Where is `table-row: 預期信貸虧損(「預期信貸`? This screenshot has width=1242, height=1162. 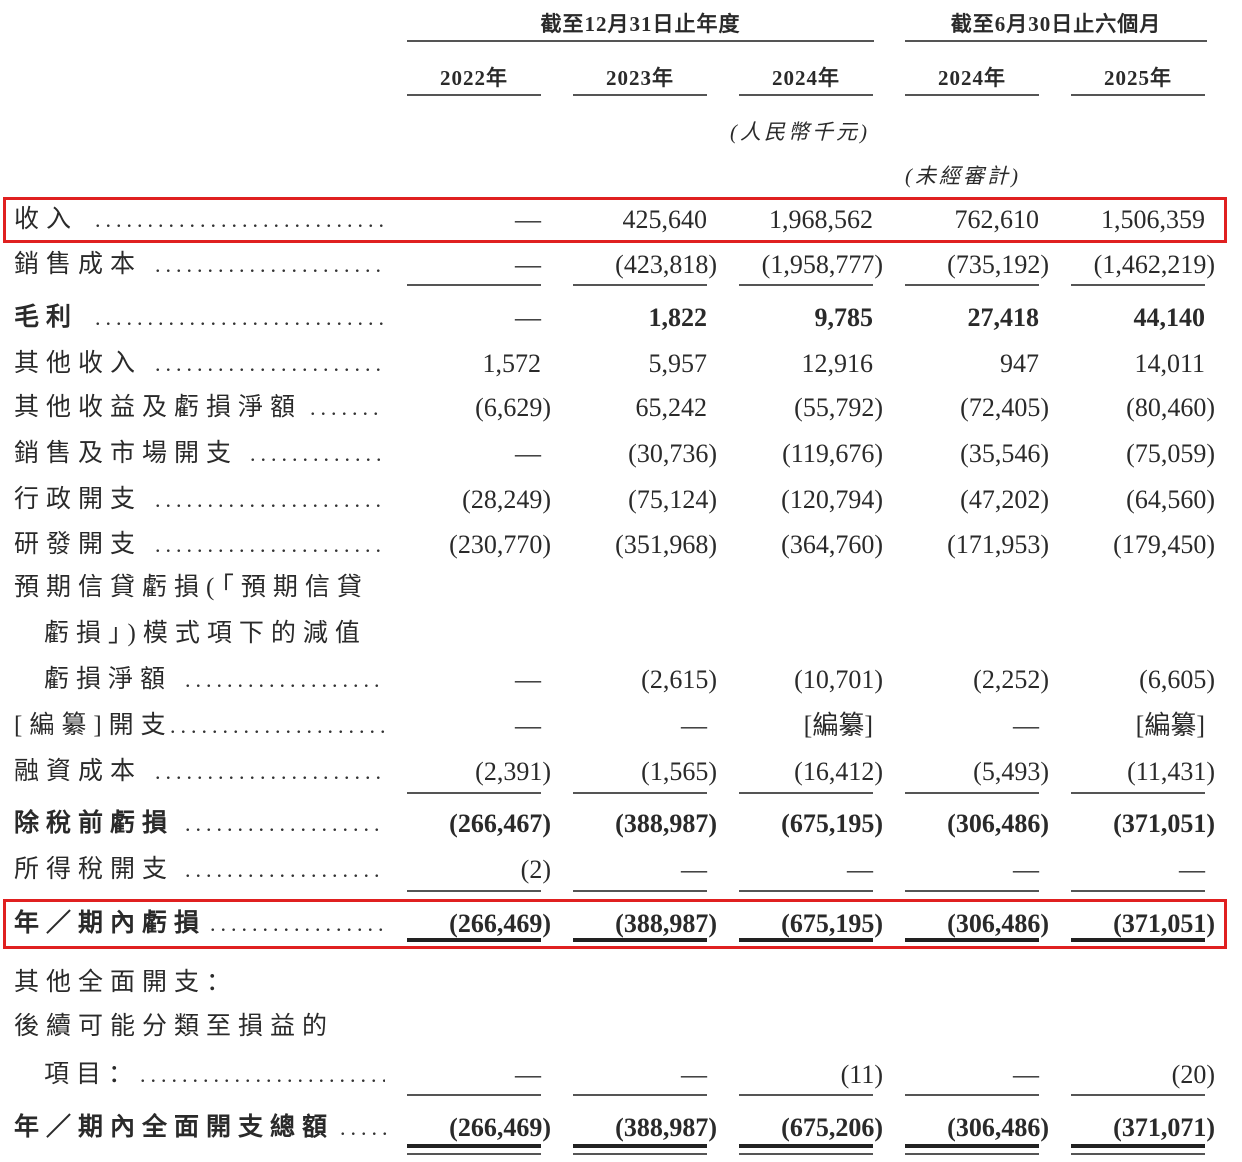 table-row: 預期信貸虧損(「預期信貸 is located at coordinates (621, 588).